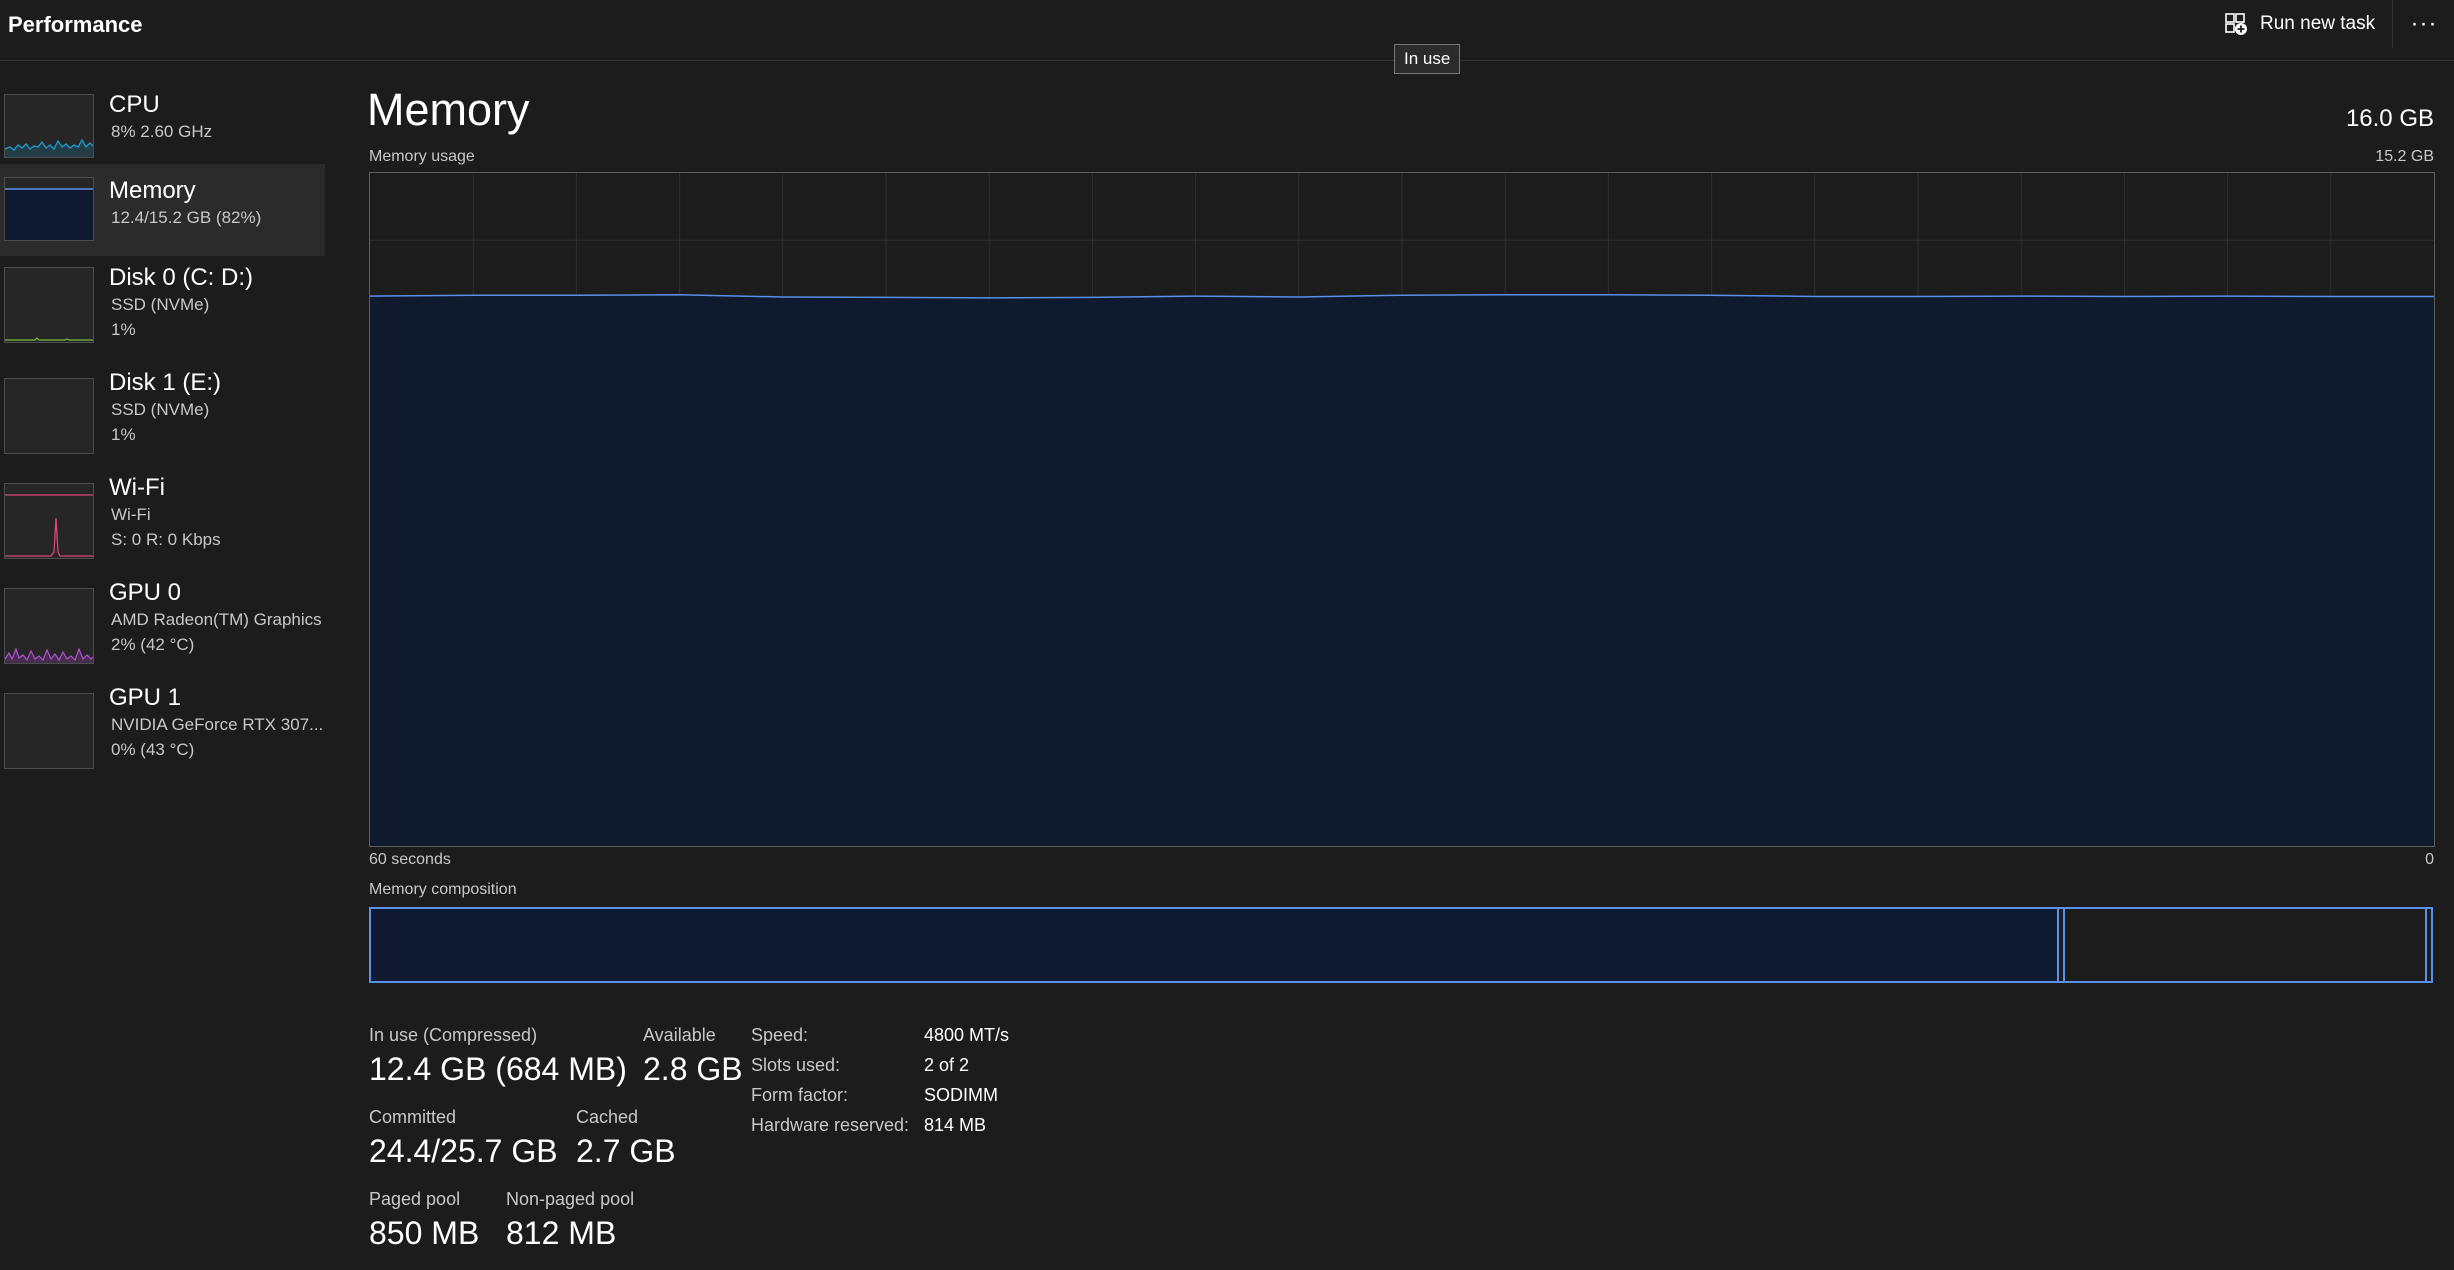 Image resolution: width=2454 pixels, height=1270 pixels. Describe the element at coordinates (152, 190) in the screenshot. I see `sidebar-item-label: Memory` at that location.